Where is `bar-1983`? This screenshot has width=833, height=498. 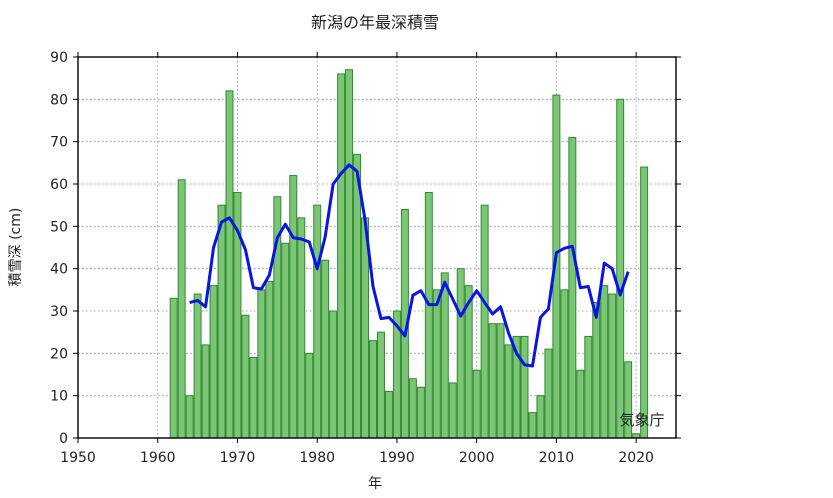 bar-1983 is located at coordinates (341, 256).